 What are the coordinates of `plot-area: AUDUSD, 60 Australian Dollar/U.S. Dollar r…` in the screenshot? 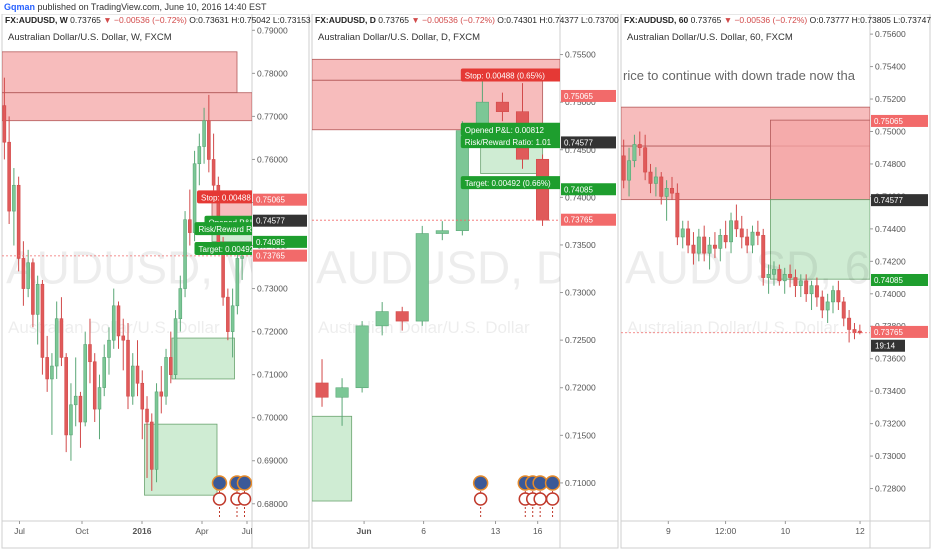 It's located at (758, 205).